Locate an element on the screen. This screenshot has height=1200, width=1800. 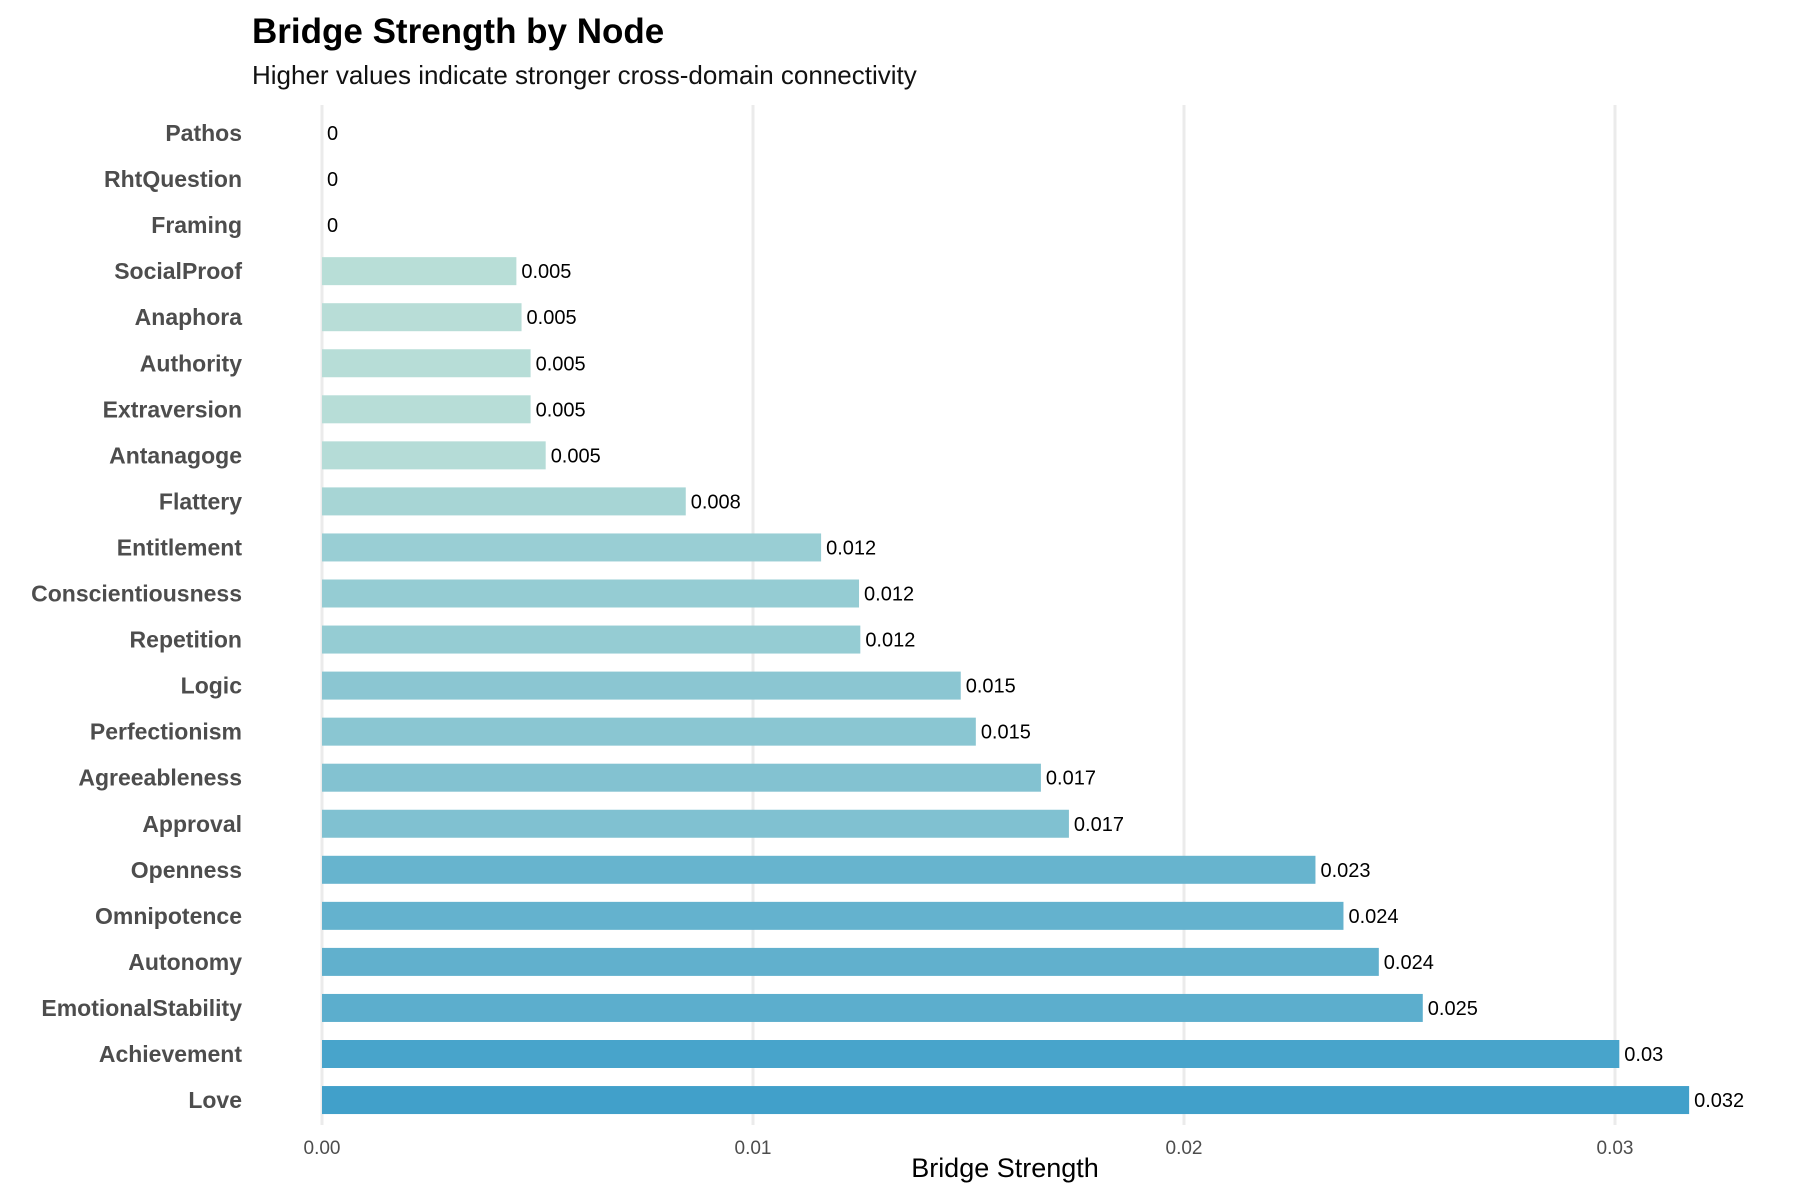
category-label: Logic is located at coordinates (212, 686).